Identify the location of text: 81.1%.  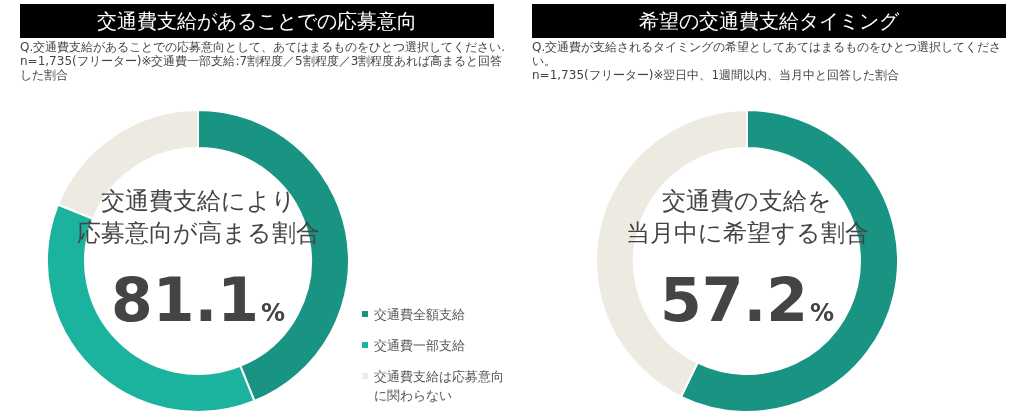
(198, 300).